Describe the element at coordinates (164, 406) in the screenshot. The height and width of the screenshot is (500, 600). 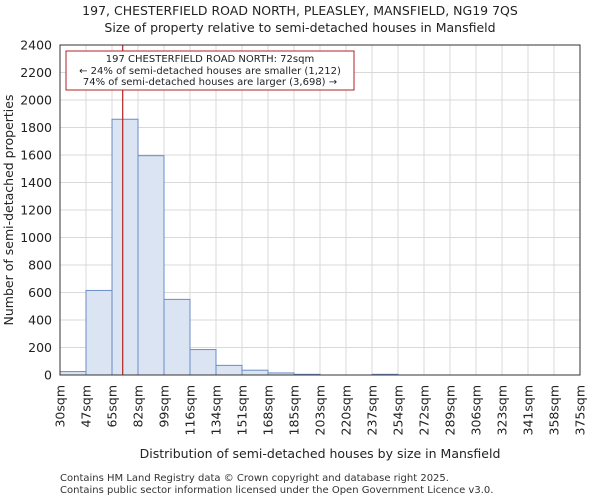
I see `x-tick-label: 99sqm` at that location.